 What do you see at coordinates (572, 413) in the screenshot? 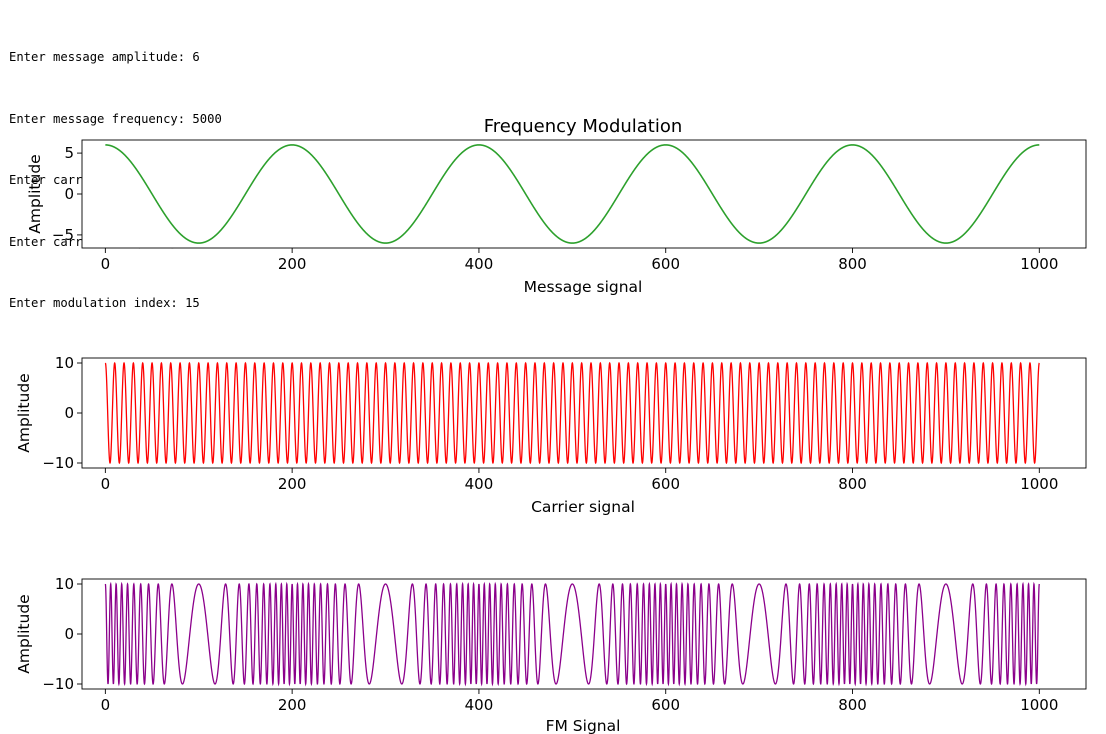
I see `series-line-carrier` at bounding box center [572, 413].